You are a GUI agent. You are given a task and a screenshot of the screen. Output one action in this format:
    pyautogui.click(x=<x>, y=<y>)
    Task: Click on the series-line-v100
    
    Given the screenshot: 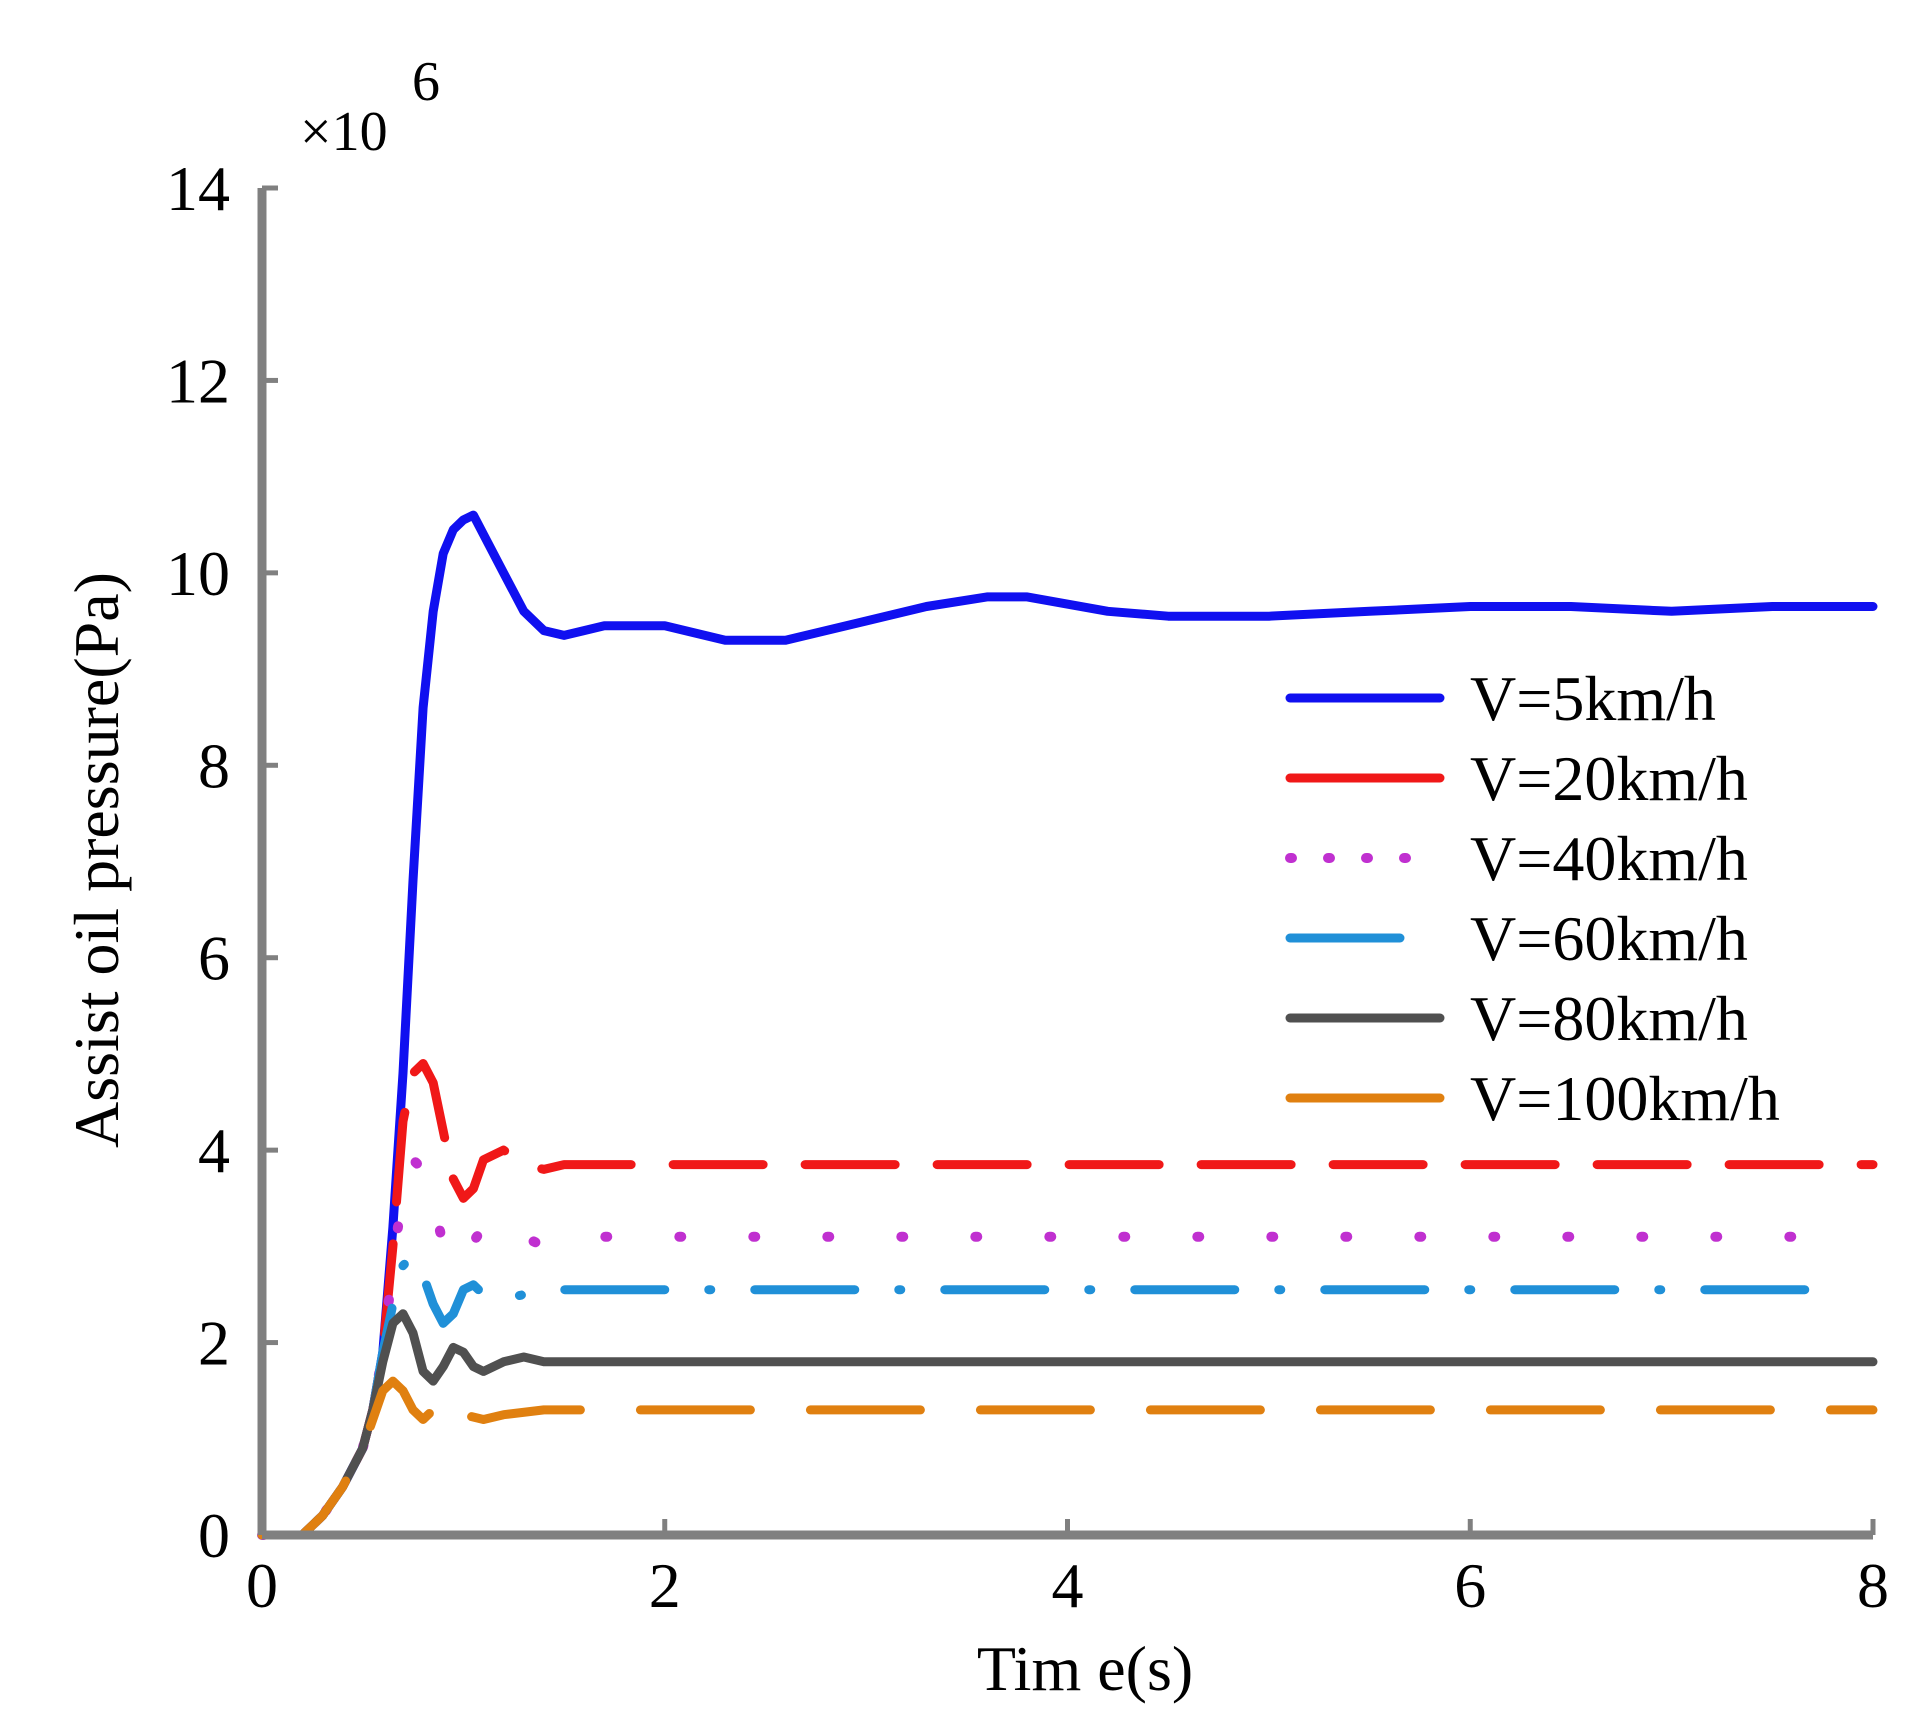 What is the action you would take?
    pyautogui.click(x=1067, y=1458)
    